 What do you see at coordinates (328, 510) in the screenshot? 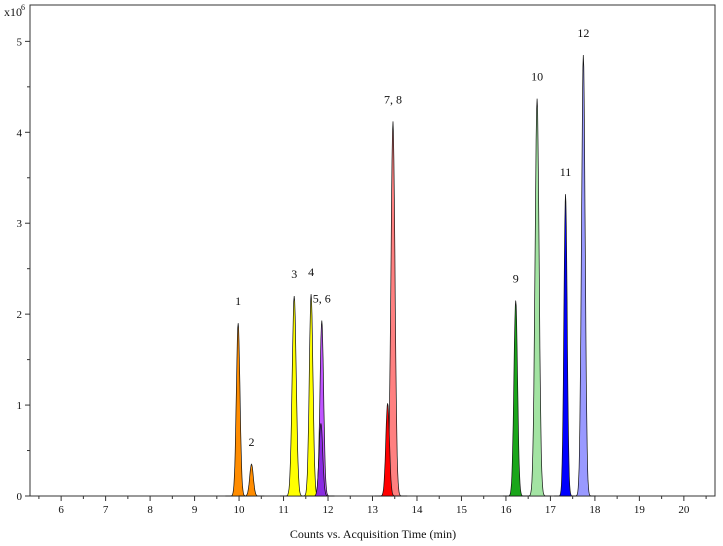
I see `x-tick-label-12: 12` at bounding box center [328, 510].